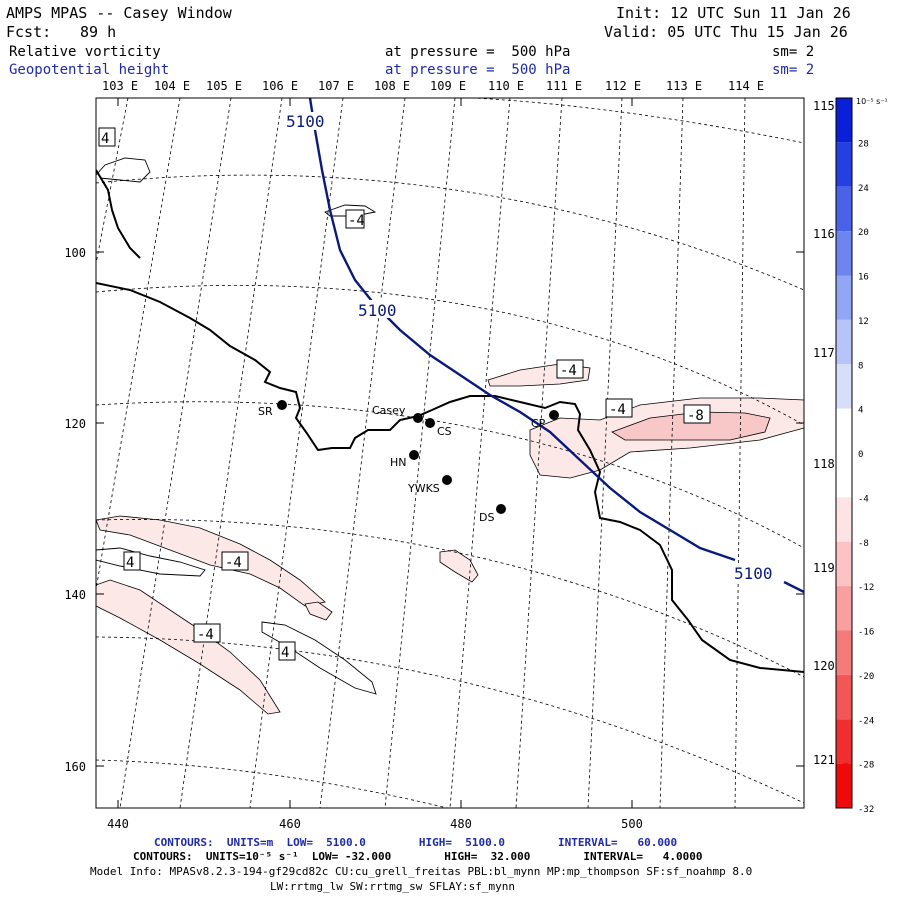 This screenshot has width=900, height=900. What do you see at coordinates (392, 86) in the screenshot?
I see `top-lon-label: 108 E` at bounding box center [392, 86].